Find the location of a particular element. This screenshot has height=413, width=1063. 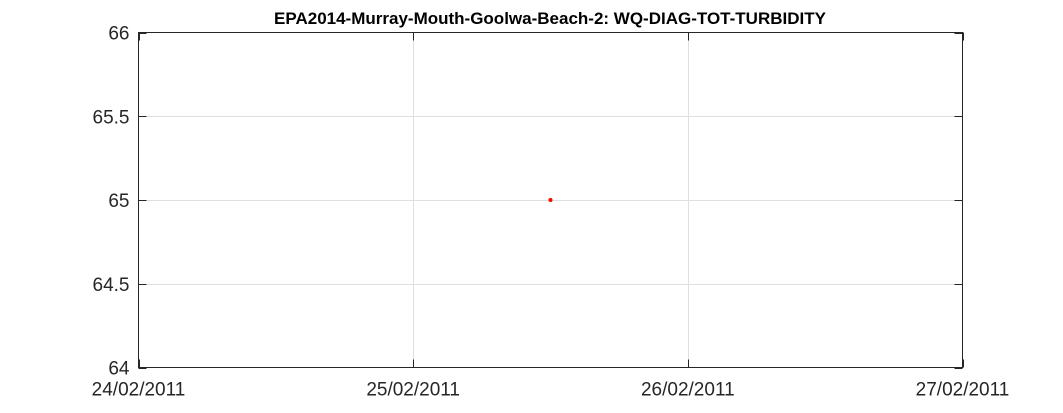

data-point is located at coordinates (550, 200).